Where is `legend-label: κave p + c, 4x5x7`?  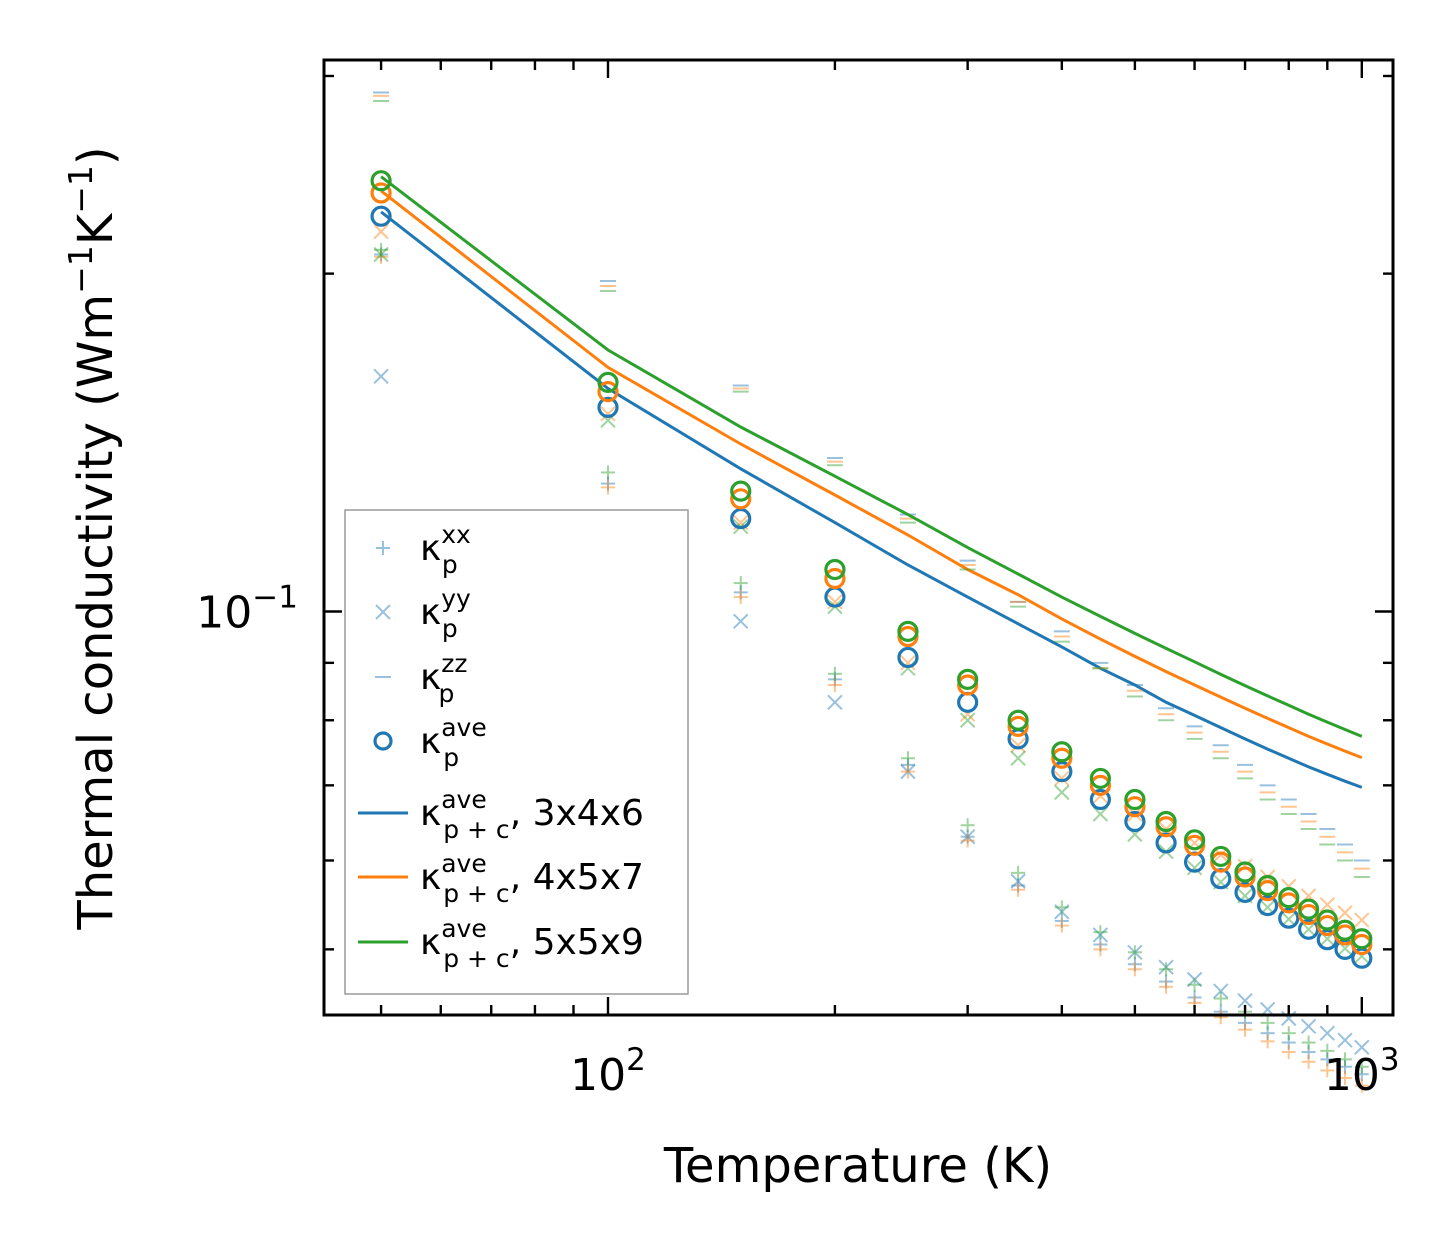 legend-label: κave p + c, 4x5x7 is located at coordinates (532, 878).